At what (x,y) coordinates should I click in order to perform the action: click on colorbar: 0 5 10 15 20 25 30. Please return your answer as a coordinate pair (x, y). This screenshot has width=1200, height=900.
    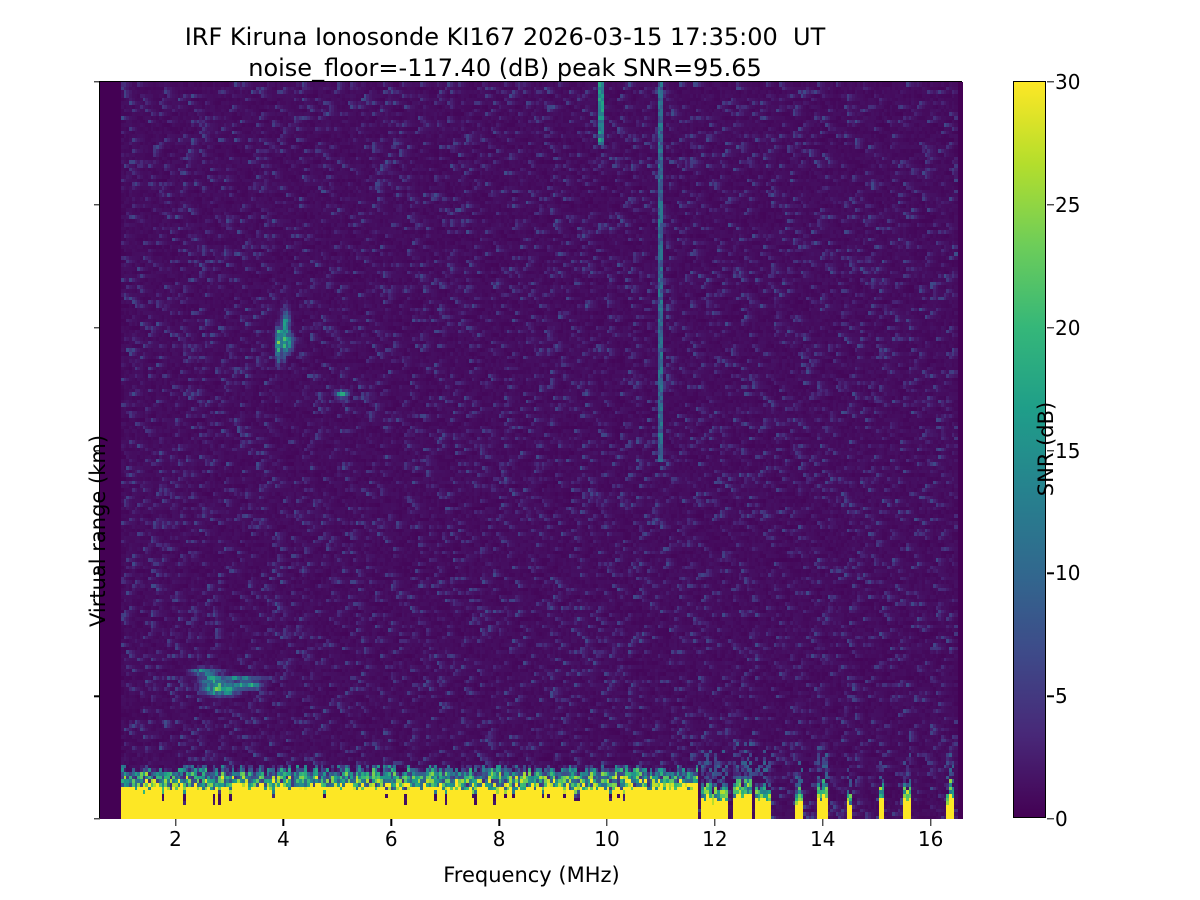
    Looking at the image, I should click on (1046, 450).